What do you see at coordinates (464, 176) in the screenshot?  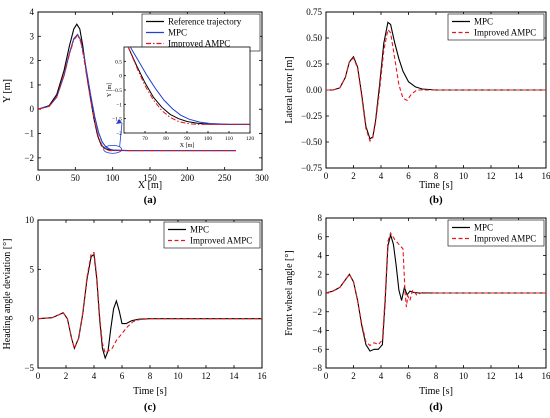 I see `x-tick-label: 10` at bounding box center [464, 176].